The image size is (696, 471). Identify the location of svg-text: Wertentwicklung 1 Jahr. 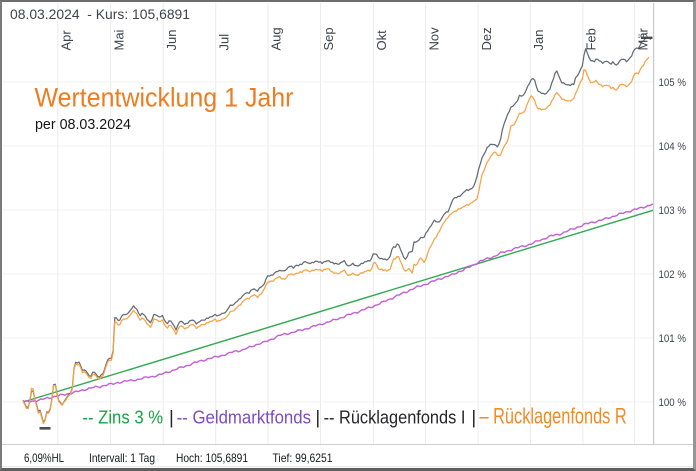
(164, 98).